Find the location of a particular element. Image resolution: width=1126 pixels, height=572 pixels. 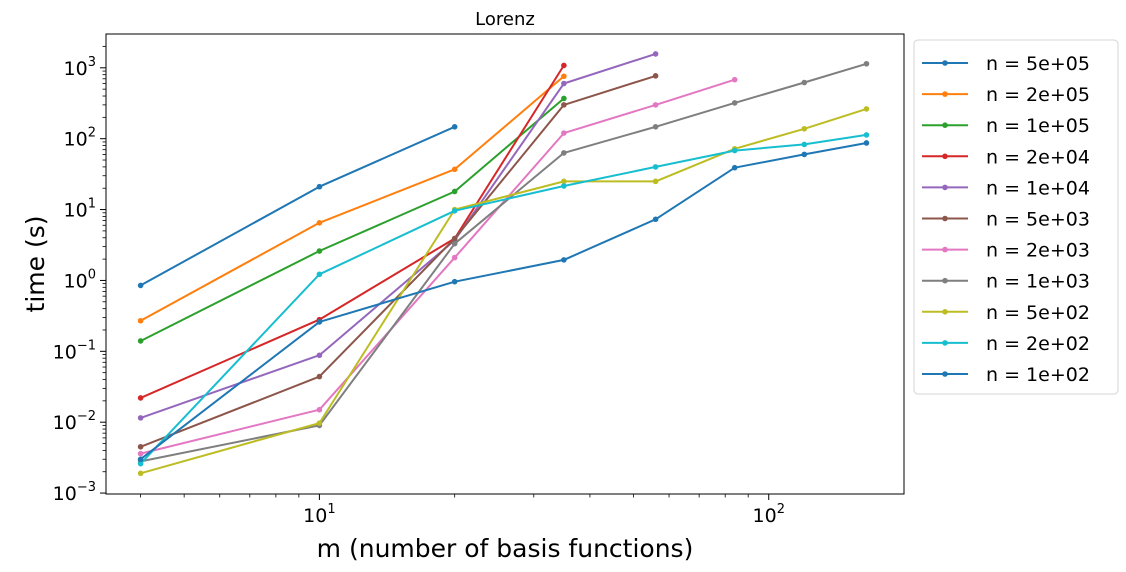

legend-item: n = 5e+03 is located at coordinates (1006, 220).